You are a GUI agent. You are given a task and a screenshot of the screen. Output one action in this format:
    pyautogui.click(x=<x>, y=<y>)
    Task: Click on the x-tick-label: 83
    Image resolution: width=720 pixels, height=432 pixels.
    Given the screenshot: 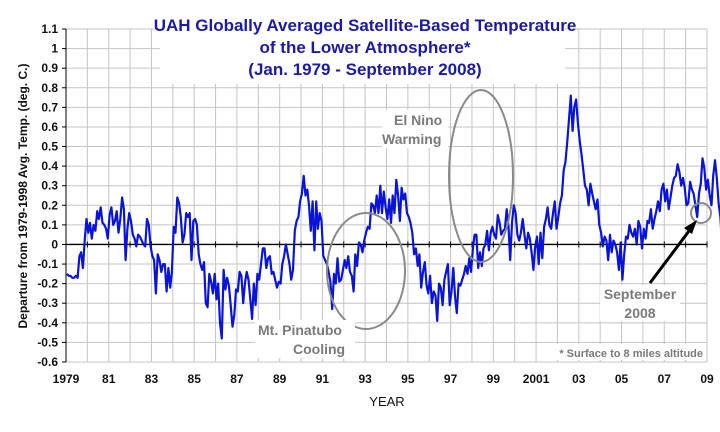 What is the action you would take?
    pyautogui.click(x=152, y=379)
    